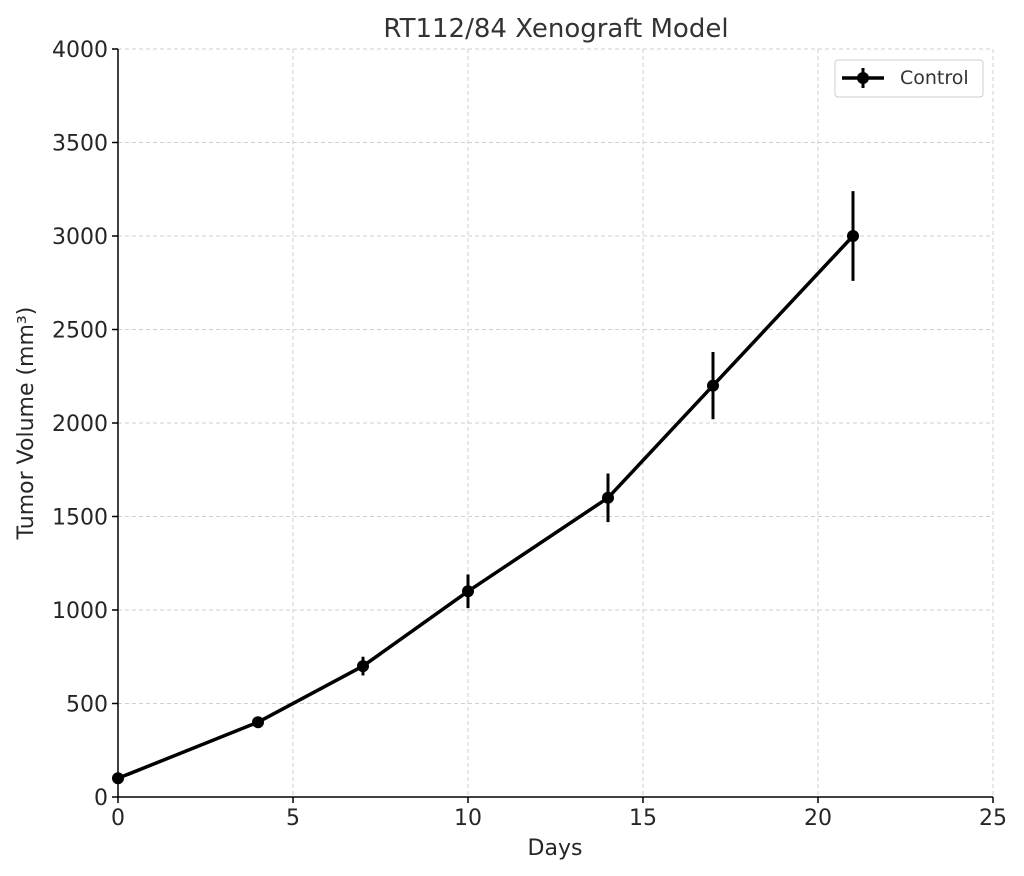 The width and height of the screenshot is (1024, 876). What do you see at coordinates (80, 144) in the screenshot?
I see `y-tick-label: 3500` at bounding box center [80, 144].